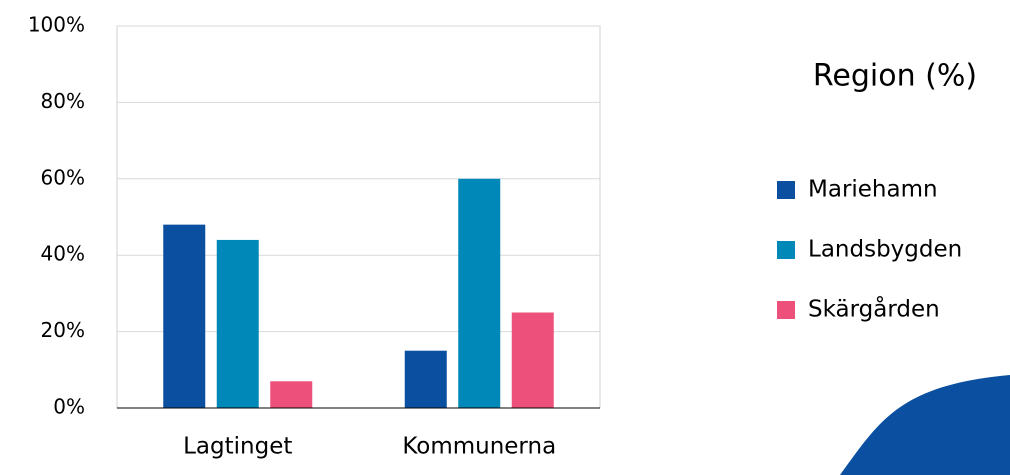 The height and width of the screenshot is (475, 1010). I want to click on legend-label: Mariehamn, so click(873, 190).